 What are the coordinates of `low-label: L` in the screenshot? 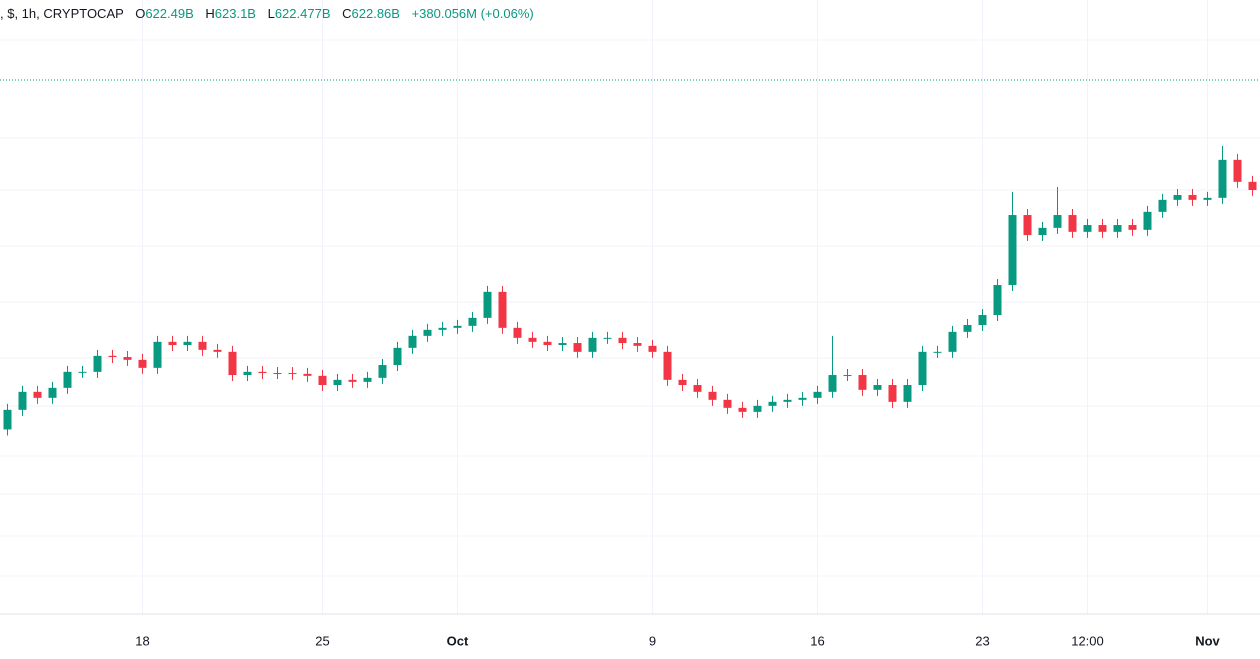 It's located at (271, 13).